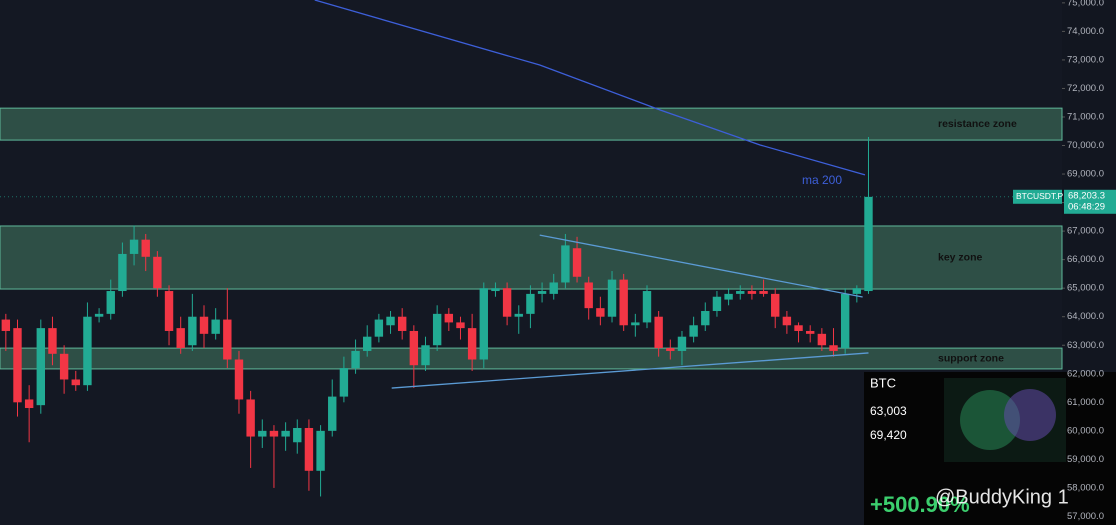 The image size is (1116, 525). Describe the element at coordinates (1085, 402) in the screenshot. I see `y-tick-label: 61,000.0` at that location.